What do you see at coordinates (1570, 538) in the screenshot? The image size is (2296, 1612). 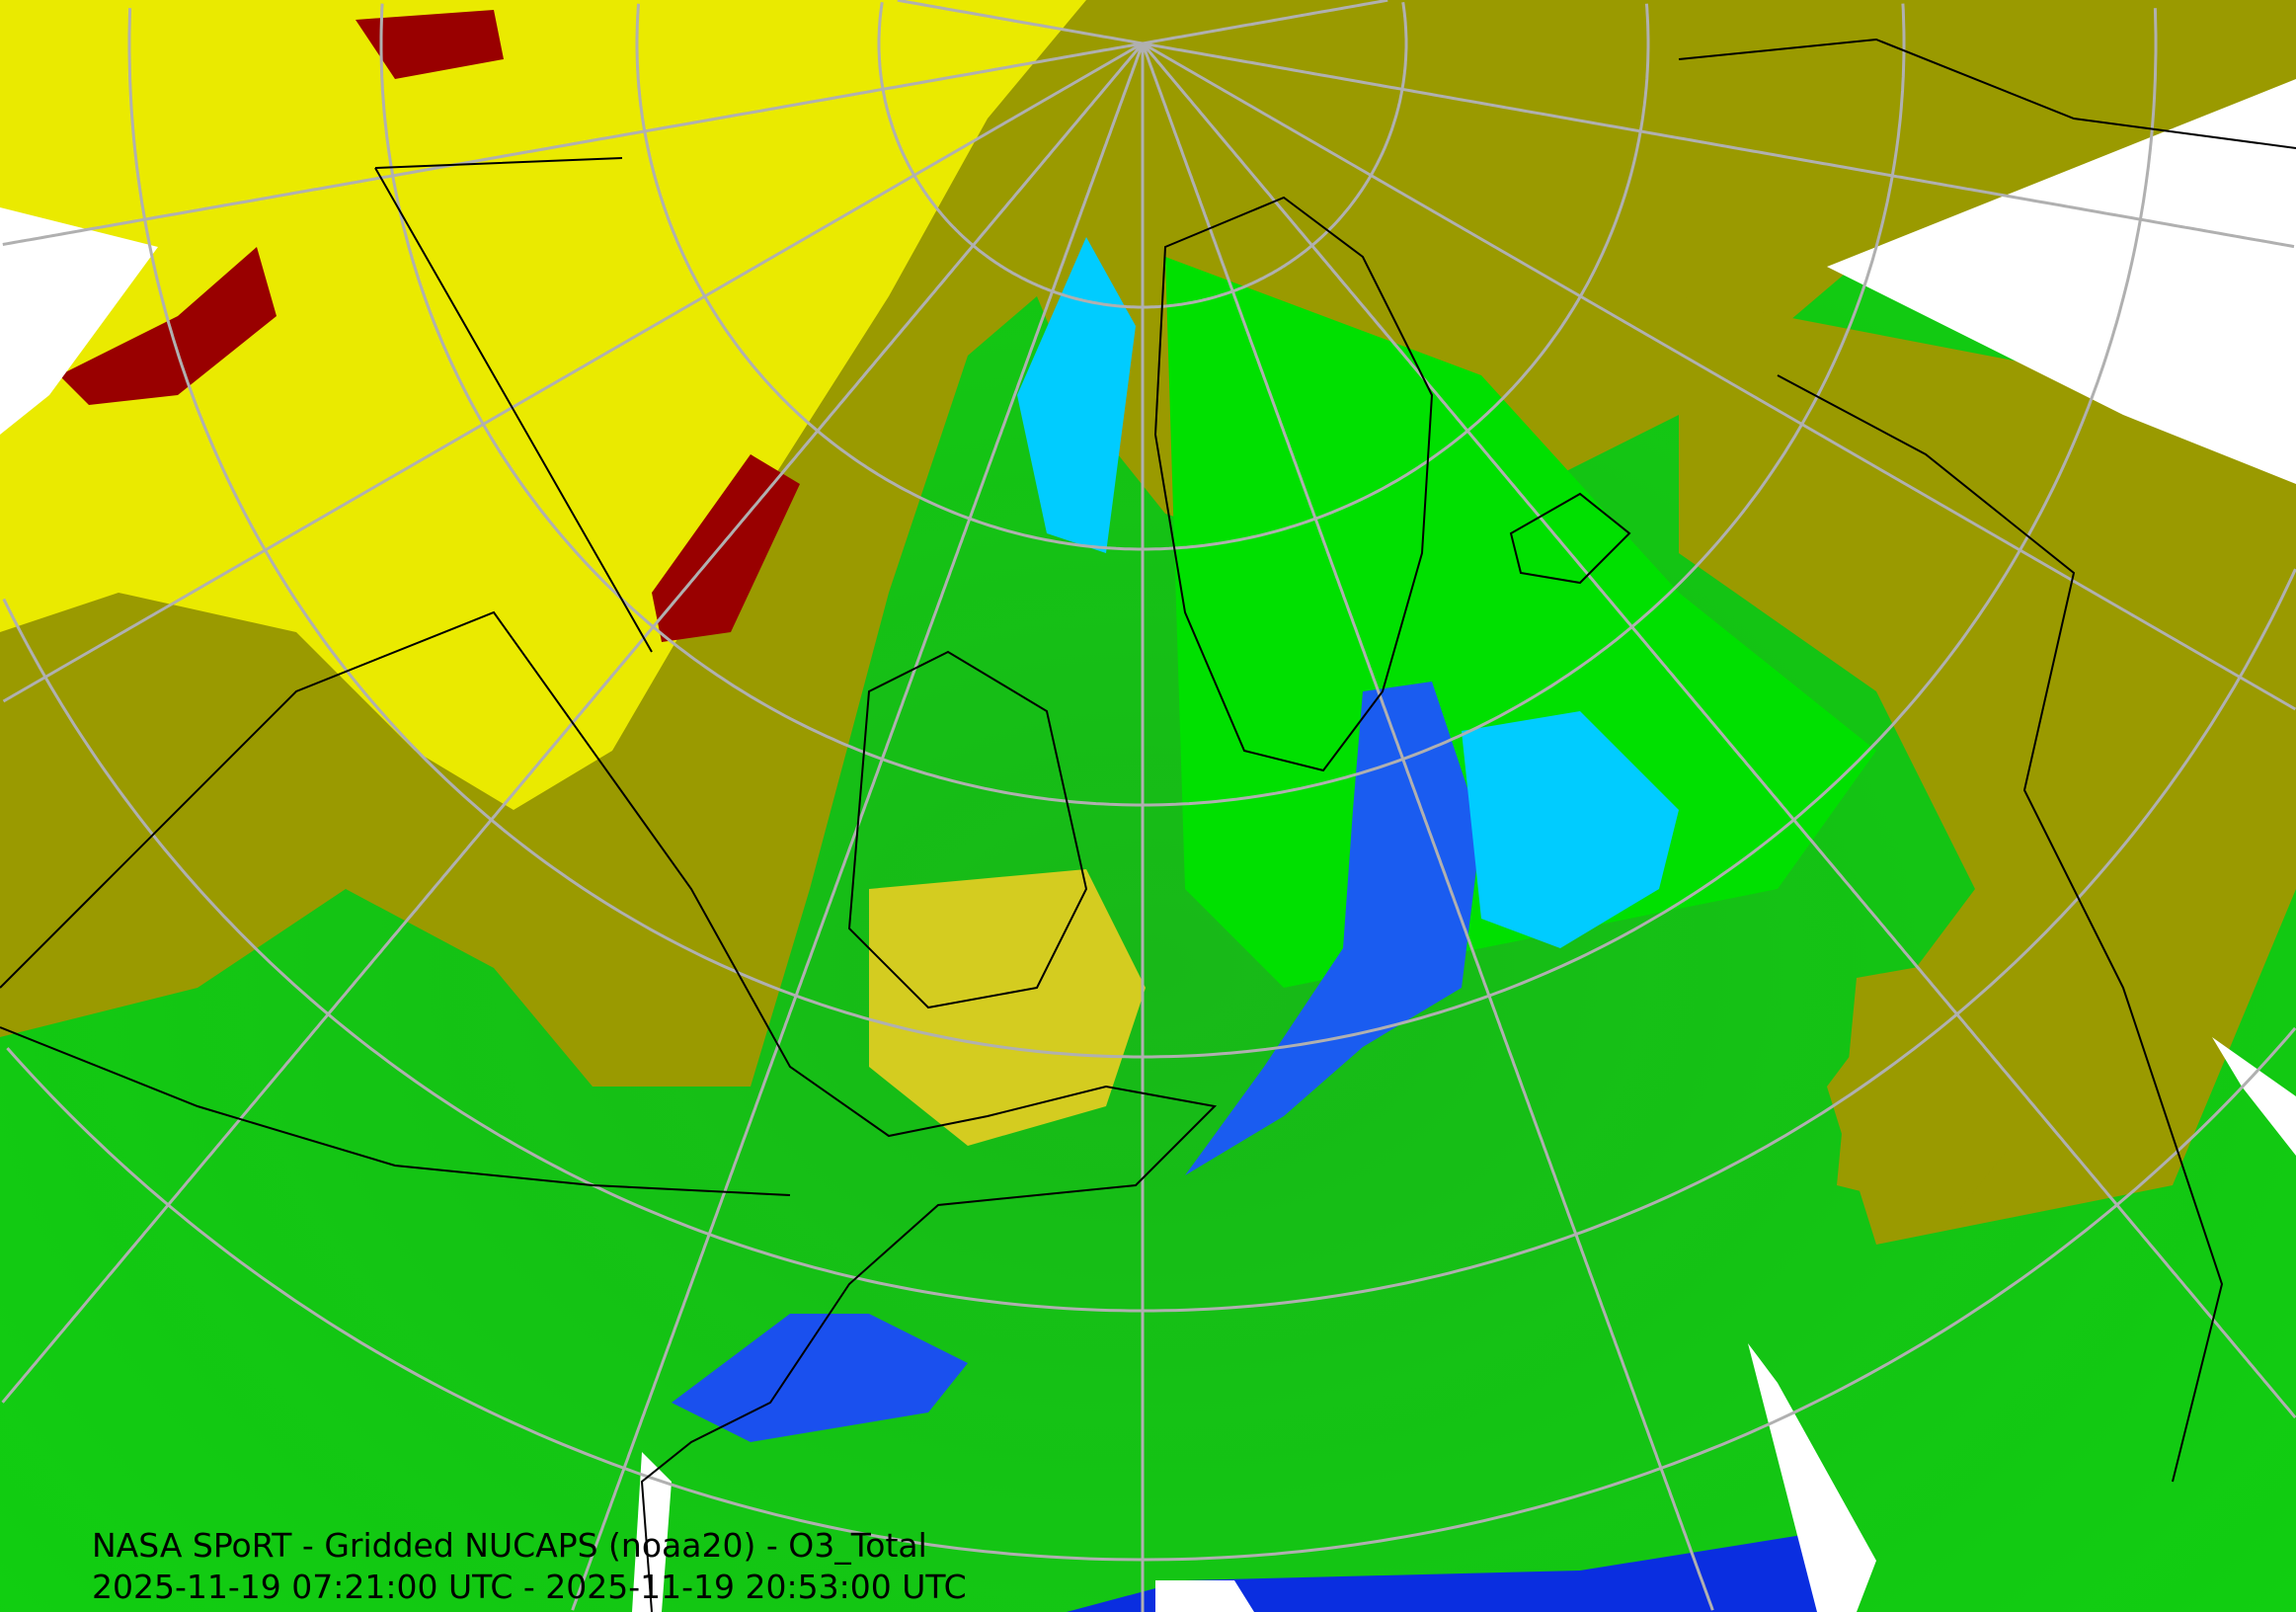 I see `iceland-coast` at bounding box center [1570, 538].